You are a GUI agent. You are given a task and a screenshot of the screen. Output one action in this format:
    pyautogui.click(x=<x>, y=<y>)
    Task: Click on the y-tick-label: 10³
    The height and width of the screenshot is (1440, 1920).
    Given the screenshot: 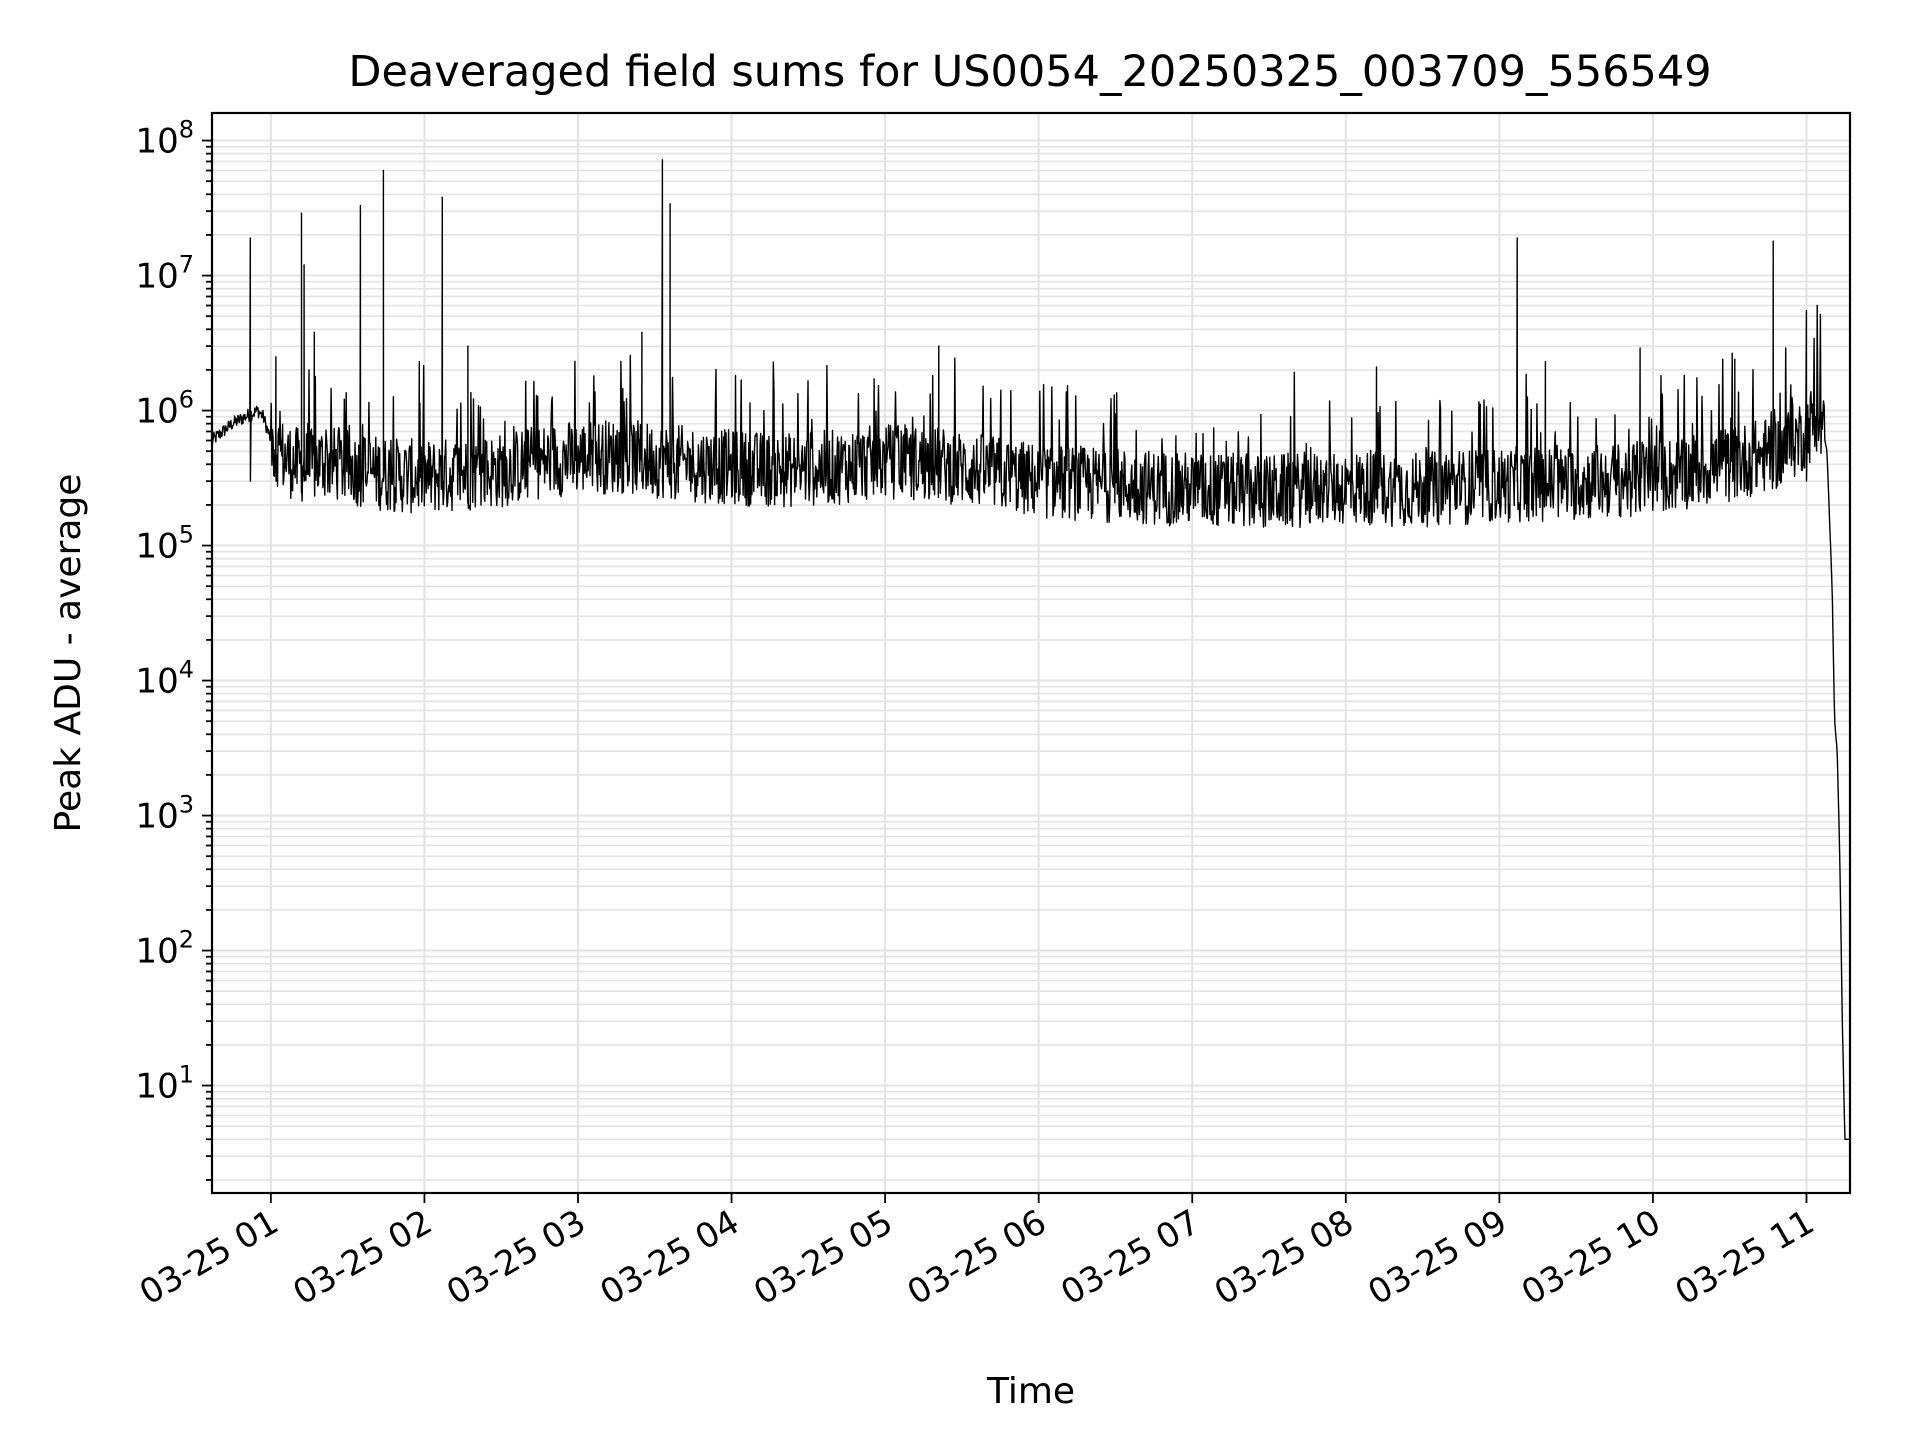 What is the action you would take?
    pyautogui.click(x=164, y=814)
    